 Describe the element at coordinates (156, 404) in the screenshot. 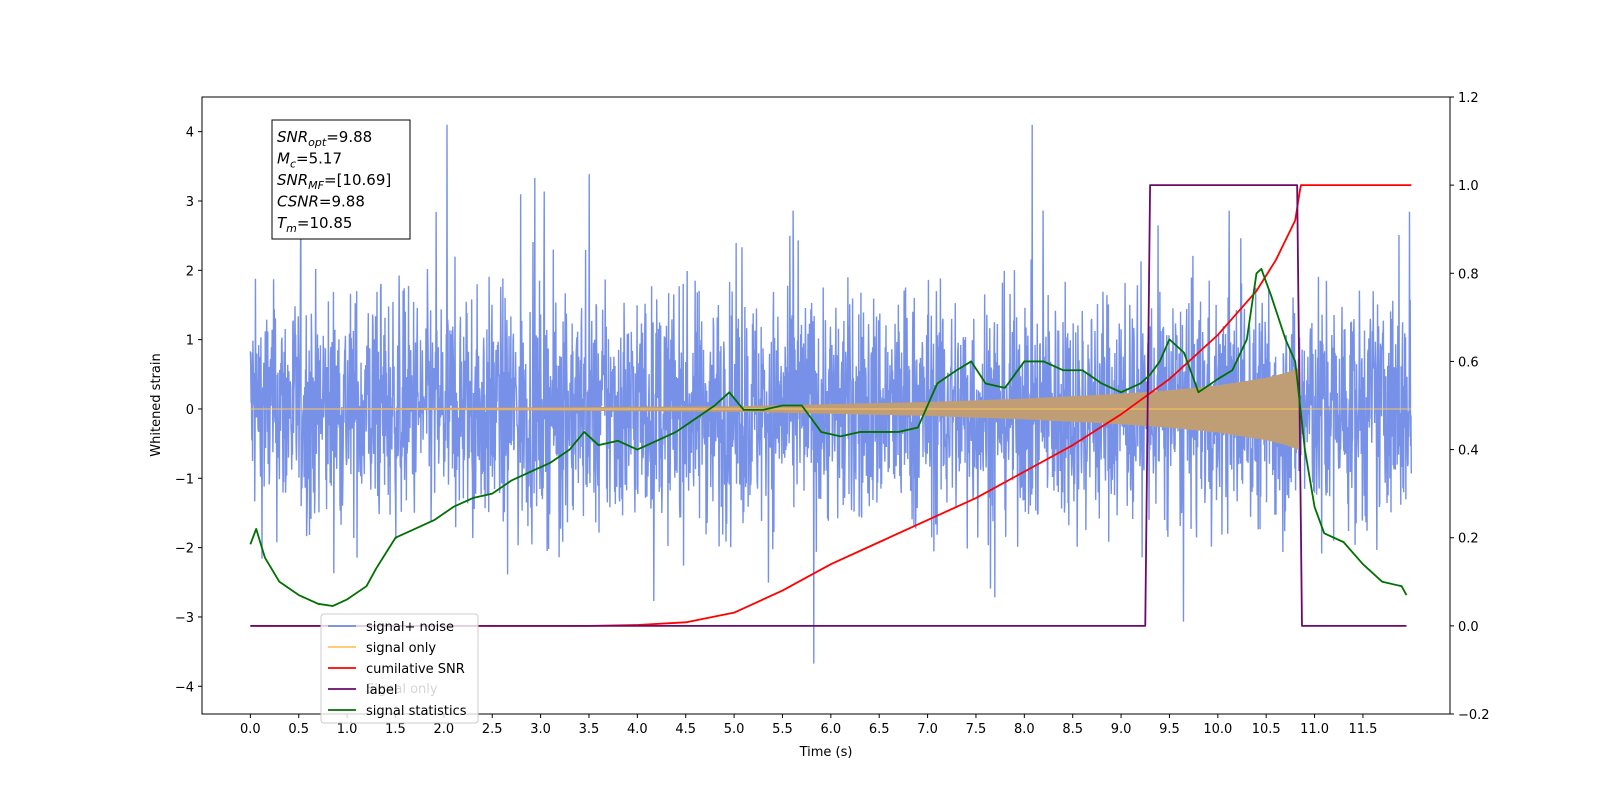

I see `y-axis-label: Whitened strain` at that location.